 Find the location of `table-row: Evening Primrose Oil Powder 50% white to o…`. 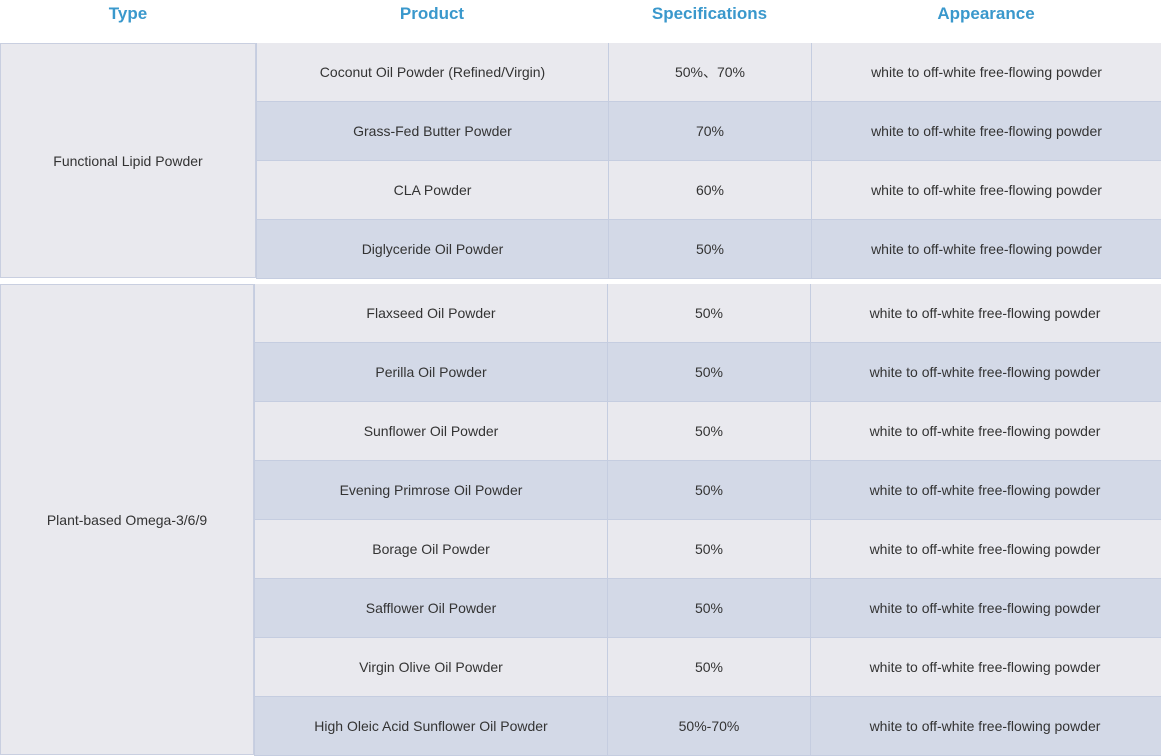

table-row: Evening Primrose Oil Powder 50% white to o… is located at coordinates (707, 490).